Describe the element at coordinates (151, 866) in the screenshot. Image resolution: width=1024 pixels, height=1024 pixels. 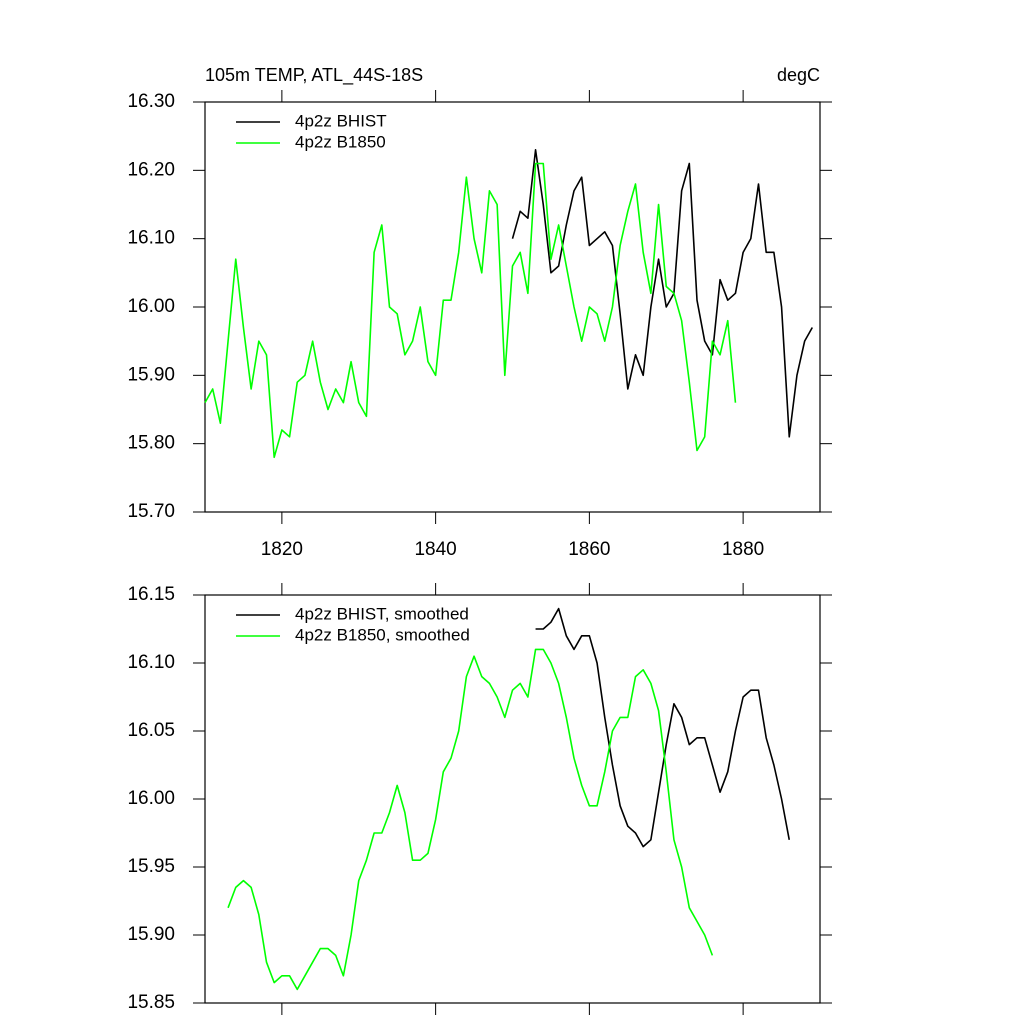
I see `y-tick-label: 15.95` at that location.